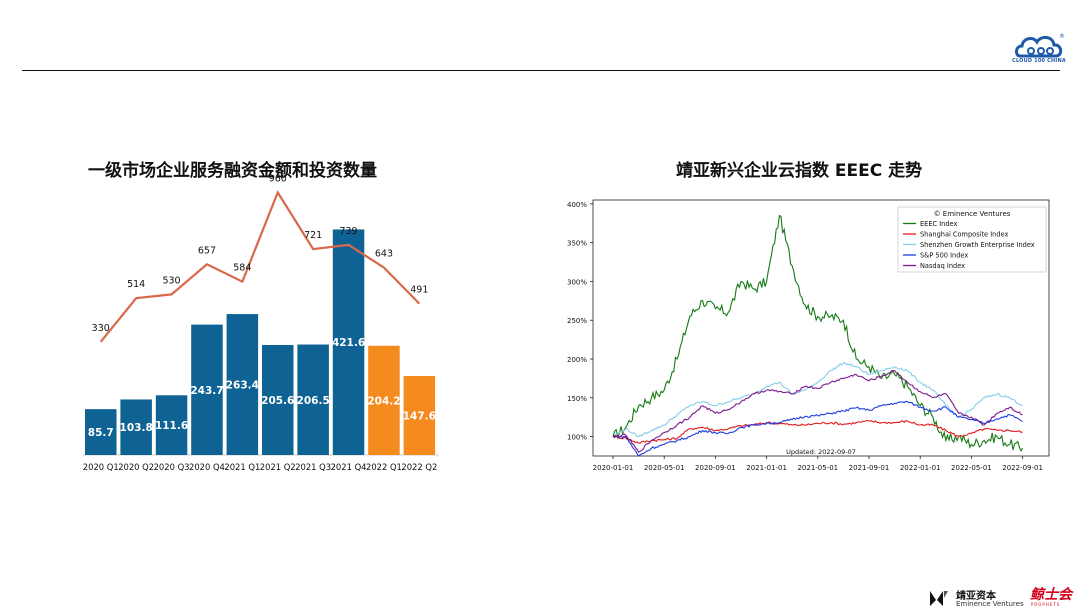 The image size is (1080, 613). I want to click on category-tick-label: 2021 Q4, so click(349, 467).